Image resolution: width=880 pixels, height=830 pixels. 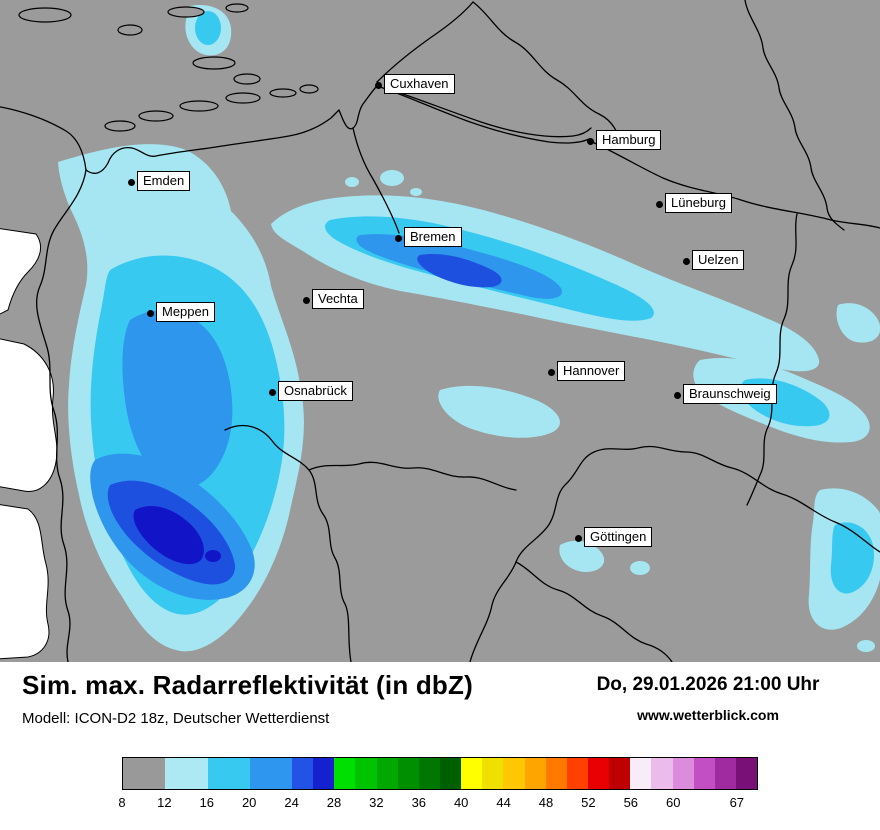 I want to click on colorbar-tick-label: 60, so click(x=673, y=802).